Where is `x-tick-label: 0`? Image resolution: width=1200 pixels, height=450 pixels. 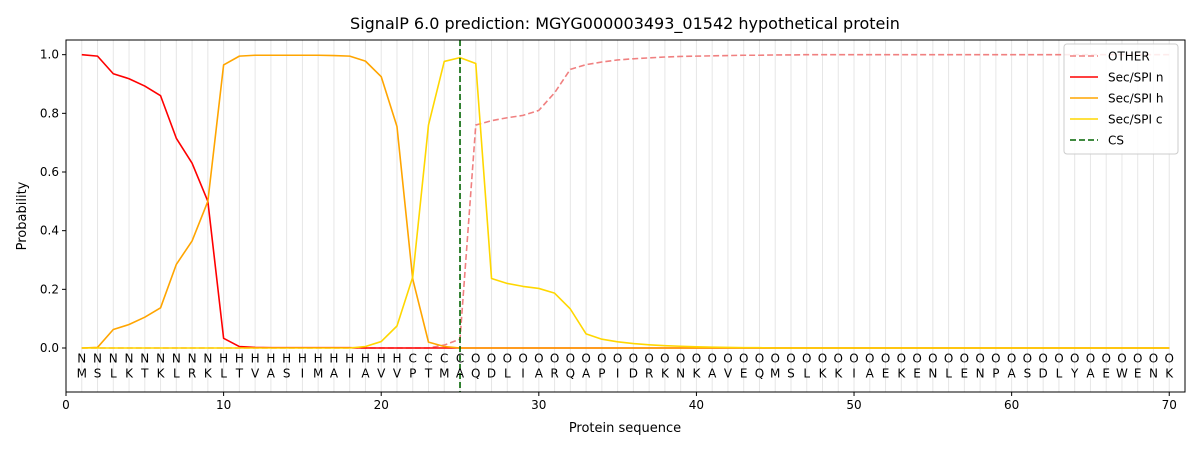 x-tick-label: 0 is located at coordinates (66, 405).